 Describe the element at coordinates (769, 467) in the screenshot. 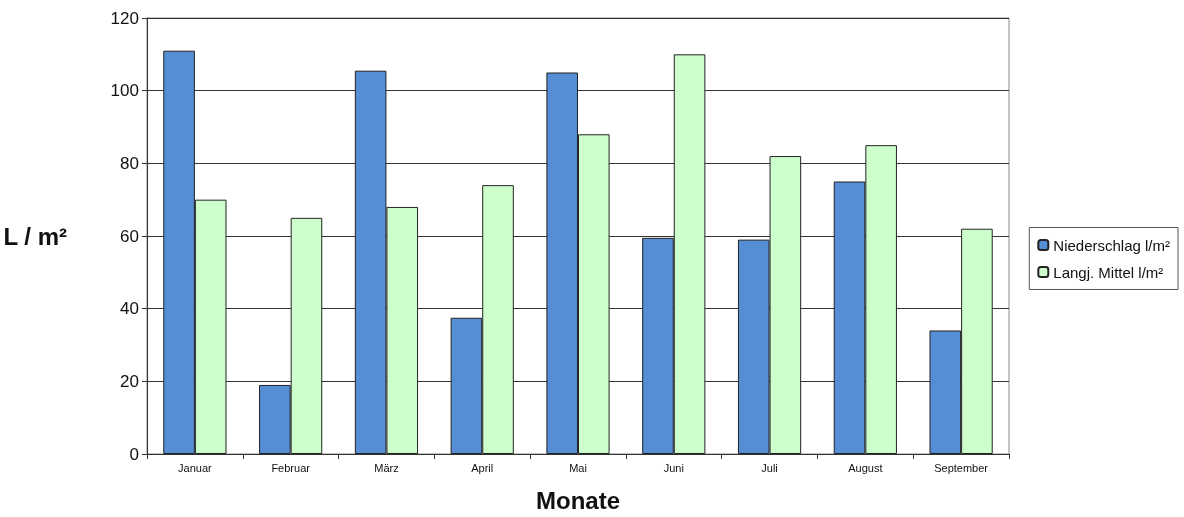

I see `x-tick-label: Juli` at that location.